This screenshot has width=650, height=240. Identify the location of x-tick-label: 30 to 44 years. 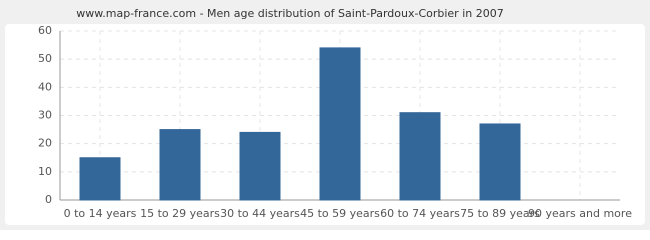
(260, 213).